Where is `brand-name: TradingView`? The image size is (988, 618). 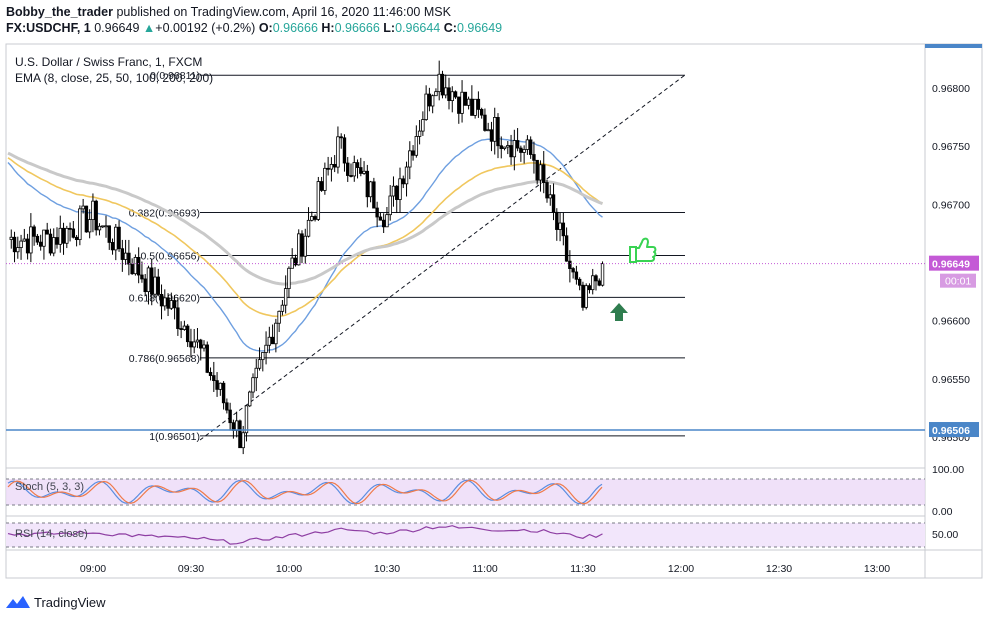 brand-name: TradingView is located at coordinates (70, 602).